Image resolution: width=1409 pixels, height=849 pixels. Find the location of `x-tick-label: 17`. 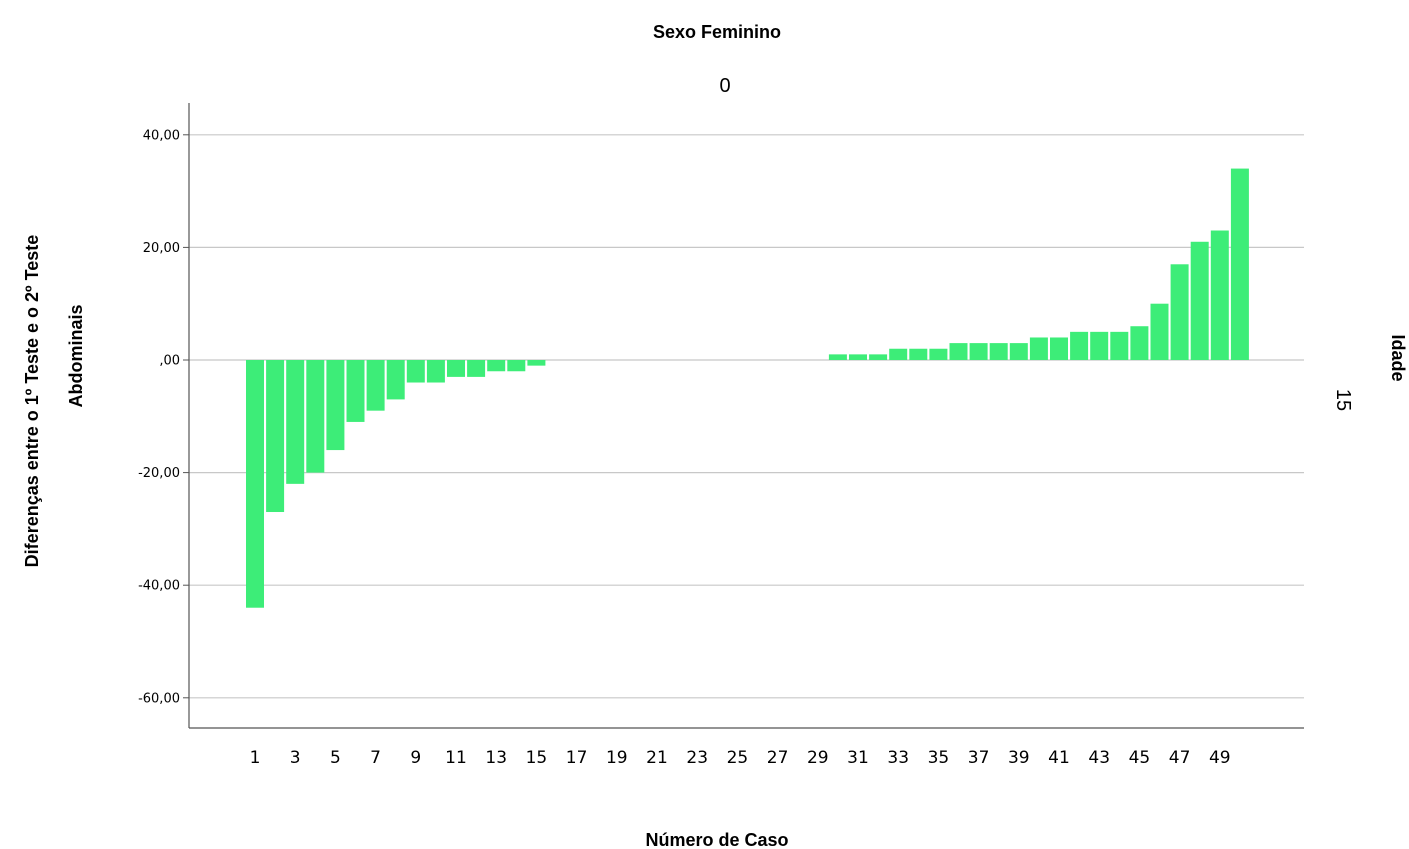

x-tick-label: 17 is located at coordinates (577, 758).